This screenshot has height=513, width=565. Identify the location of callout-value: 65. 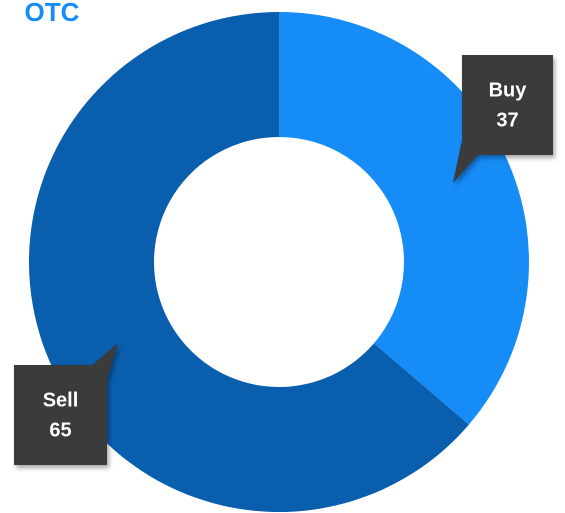
(60, 430).